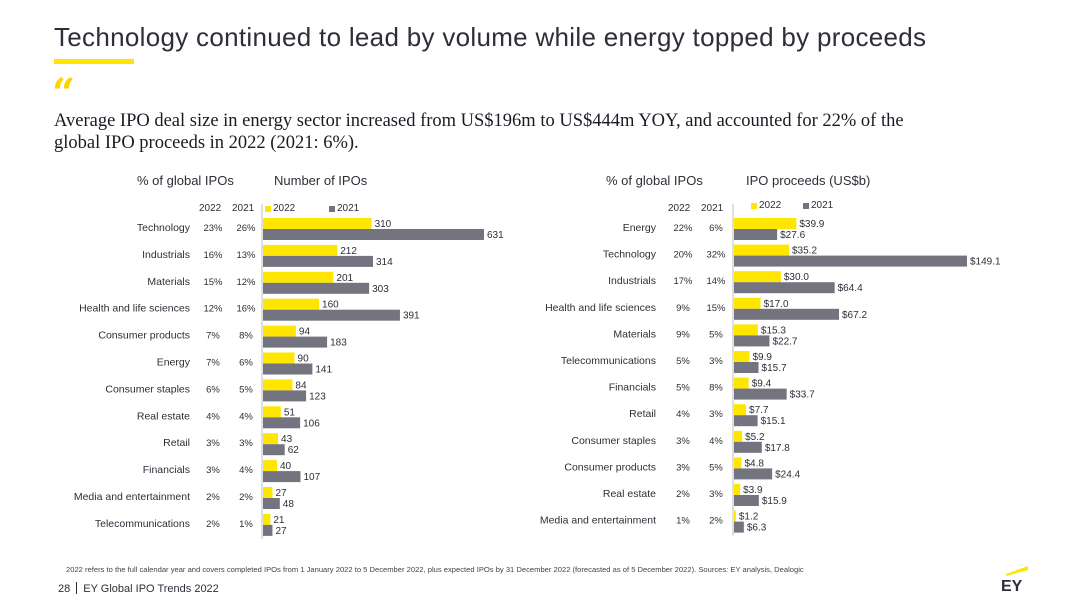 The height and width of the screenshot is (608, 1080). What do you see at coordinates (213, 470) in the screenshot?
I see `pct-2022-label: 3%` at bounding box center [213, 470].